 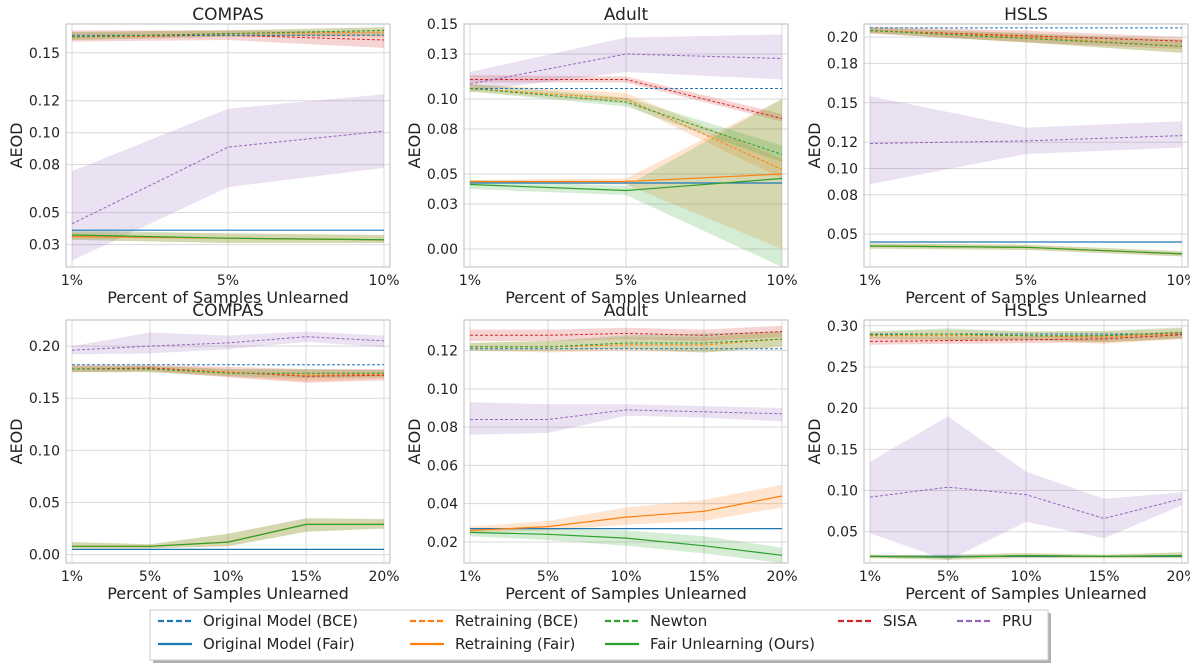 I want to click on legend-label: Fair Unlearning (Ours), so click(x=732, y=644).